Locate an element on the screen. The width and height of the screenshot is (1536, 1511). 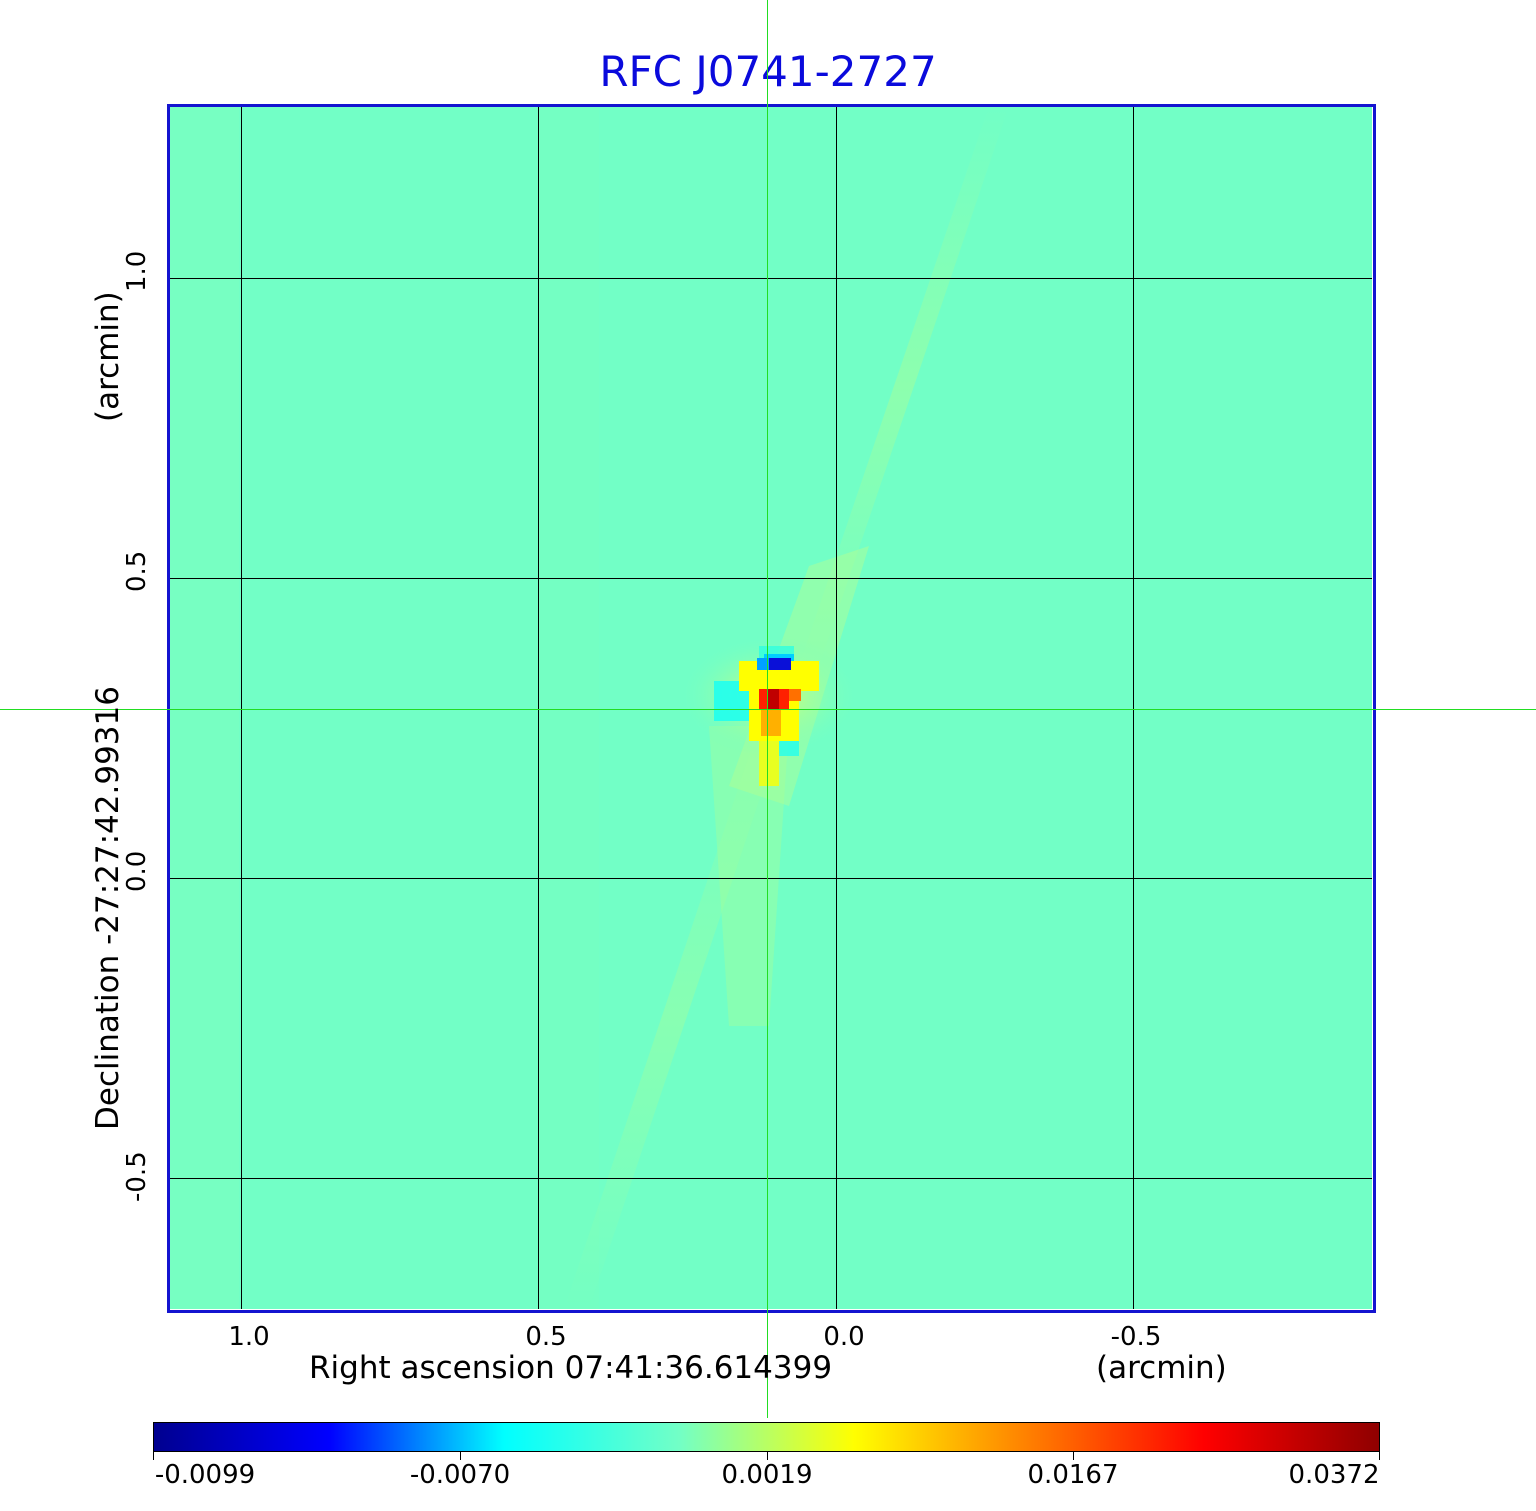
colorbar-tick-label: 0.0167 is located at coordinates (1073, 1475).